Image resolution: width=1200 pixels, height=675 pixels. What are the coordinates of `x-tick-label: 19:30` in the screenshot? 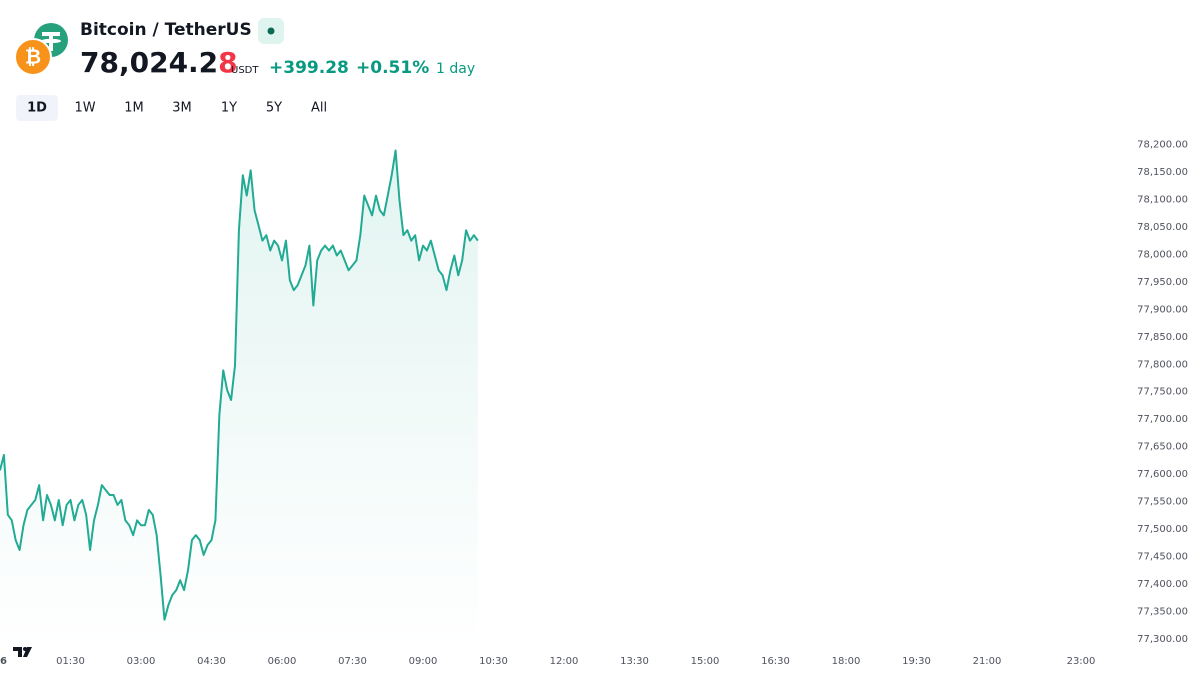 It's located at (916, 661).